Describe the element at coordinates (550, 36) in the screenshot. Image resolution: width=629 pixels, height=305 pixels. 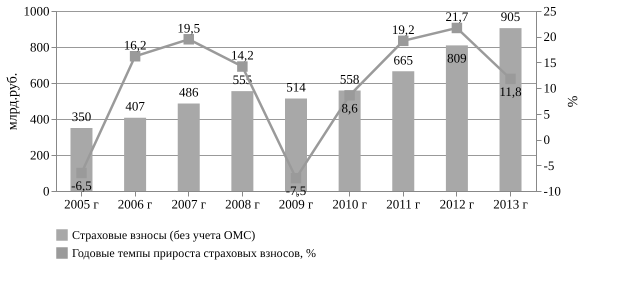
I see `y2-tick-label: 20` at that location.